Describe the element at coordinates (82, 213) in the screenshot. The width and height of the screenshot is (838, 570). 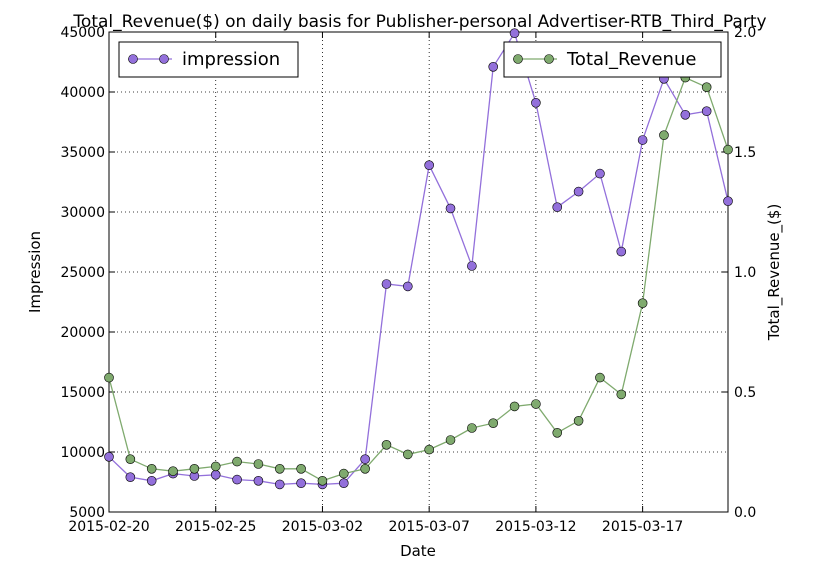
I see `left-y-tick-label: 30000` at that location.